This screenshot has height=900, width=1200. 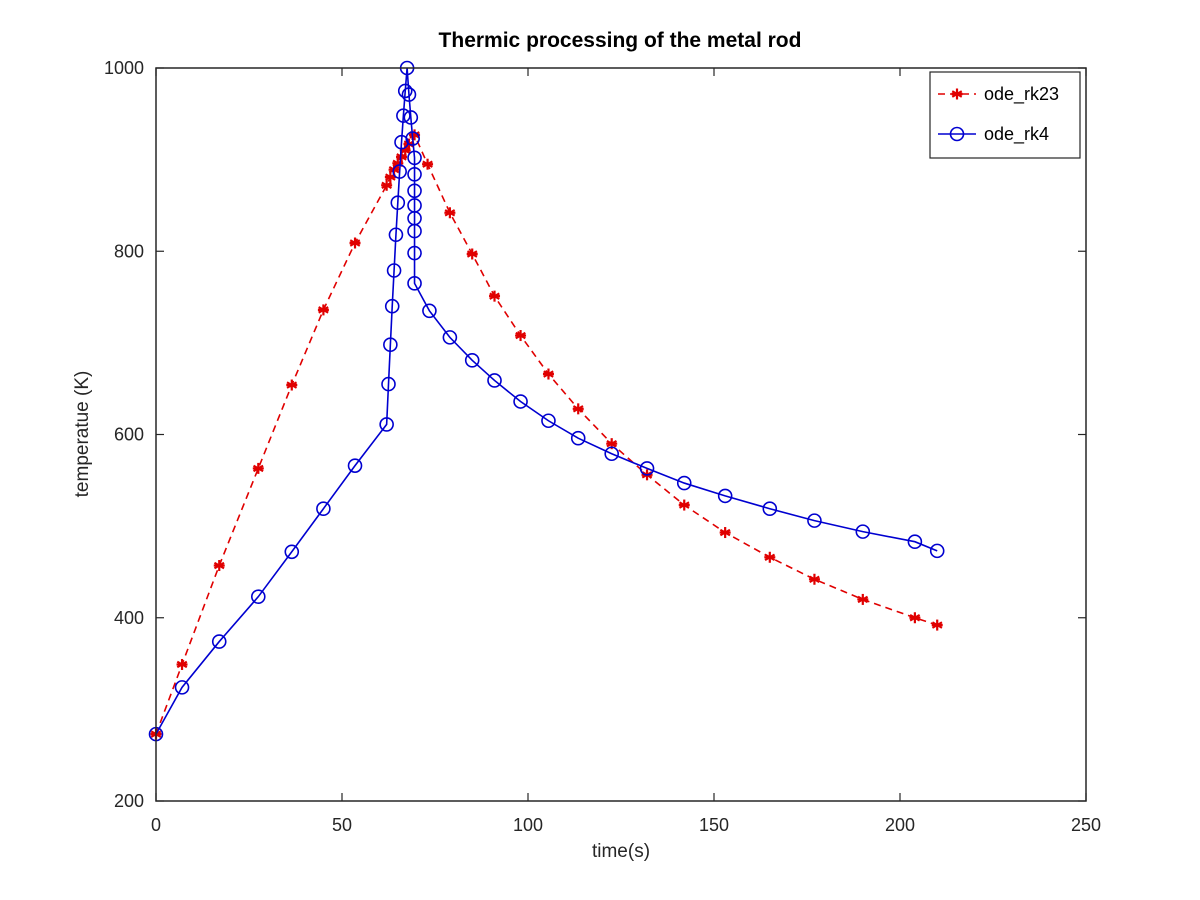 What do you see at coordinates (129, 251) in the screenshot?
I see `y-tick-label: 800` at bounding box center [129, 251].